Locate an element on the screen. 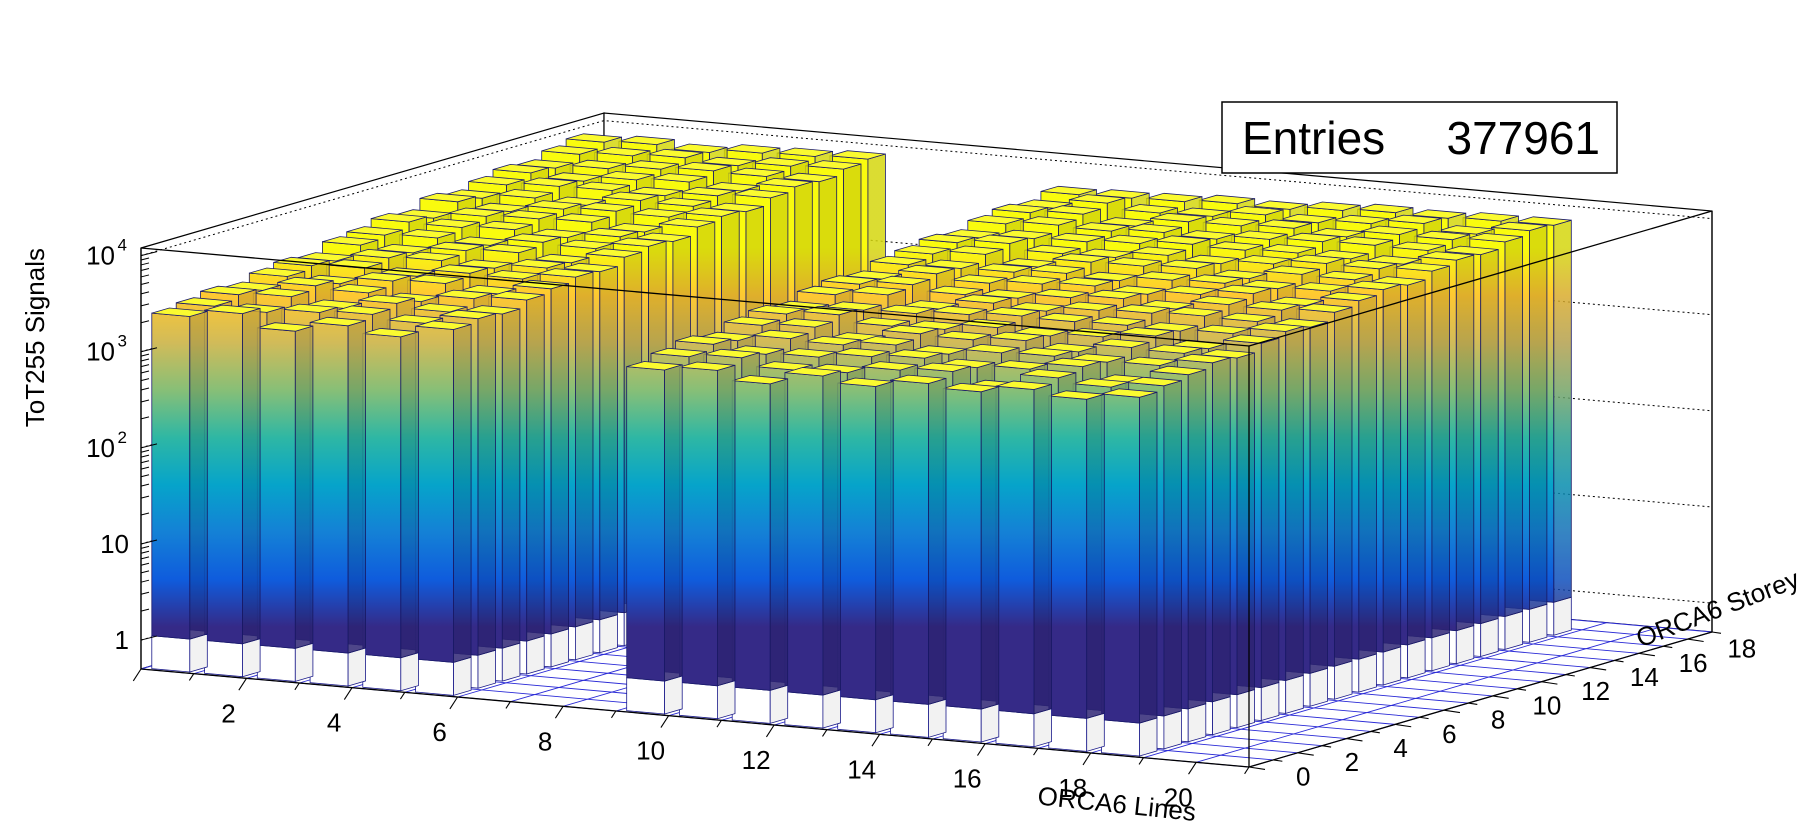 This screenshot has height=837, width=1807. x-tick-label: 18 is located at coordinates (1072, 788).